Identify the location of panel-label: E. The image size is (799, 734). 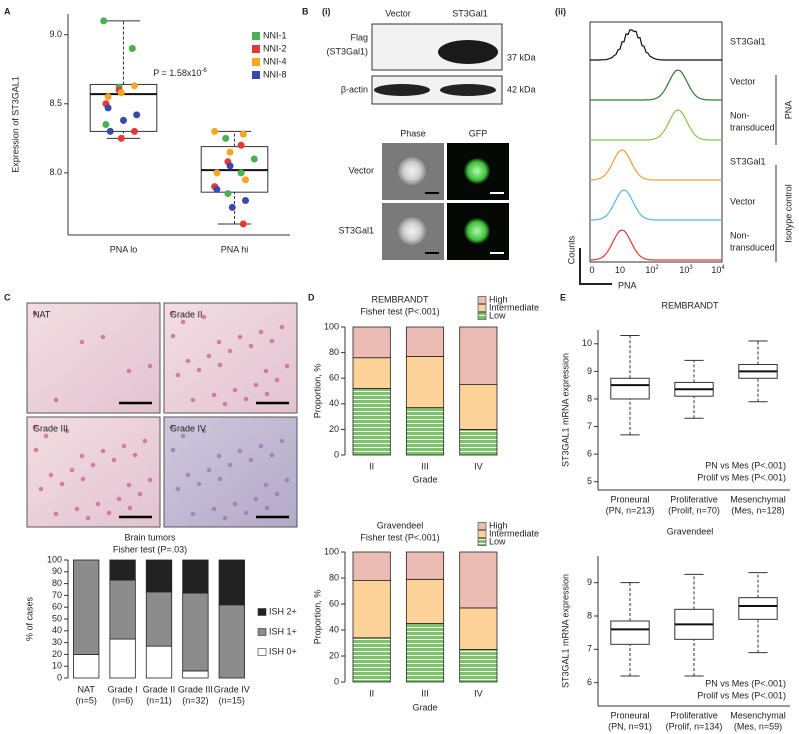
(563, 297).